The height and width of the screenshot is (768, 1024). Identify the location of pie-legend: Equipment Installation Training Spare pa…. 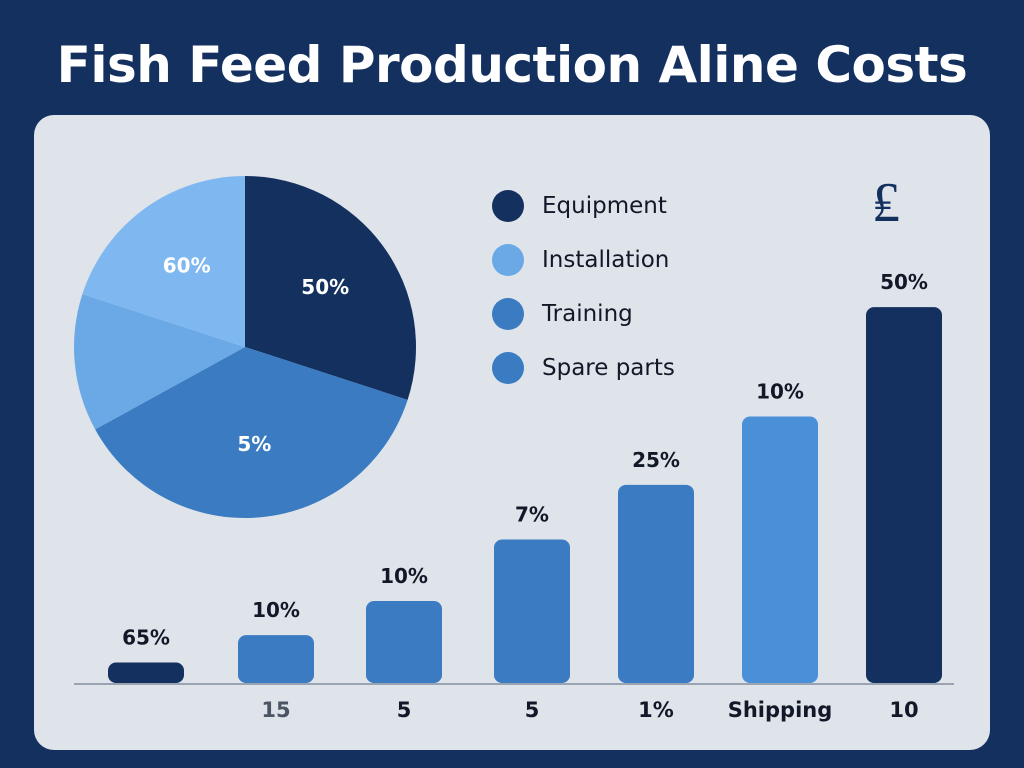
(583, 287).